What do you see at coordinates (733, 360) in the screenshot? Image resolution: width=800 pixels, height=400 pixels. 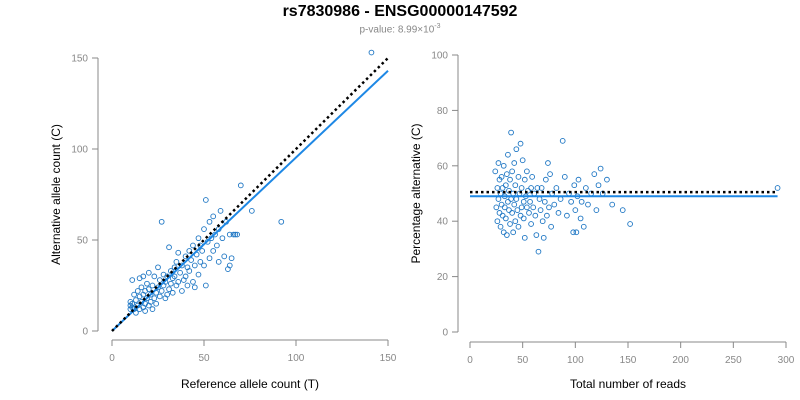 I see `x-tick-label: 250` at bounding box center [733, 360].